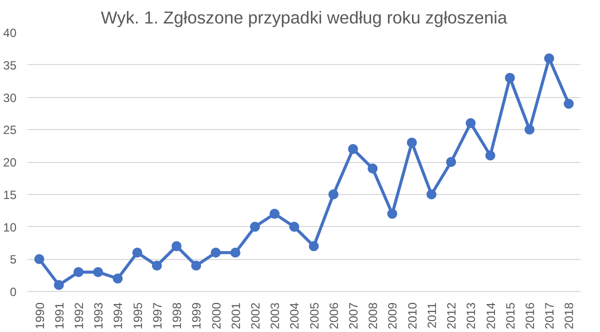  Describe the element at coordinates (10, 97) in the screenshot. I see `y-tick-label: 30` at that location.